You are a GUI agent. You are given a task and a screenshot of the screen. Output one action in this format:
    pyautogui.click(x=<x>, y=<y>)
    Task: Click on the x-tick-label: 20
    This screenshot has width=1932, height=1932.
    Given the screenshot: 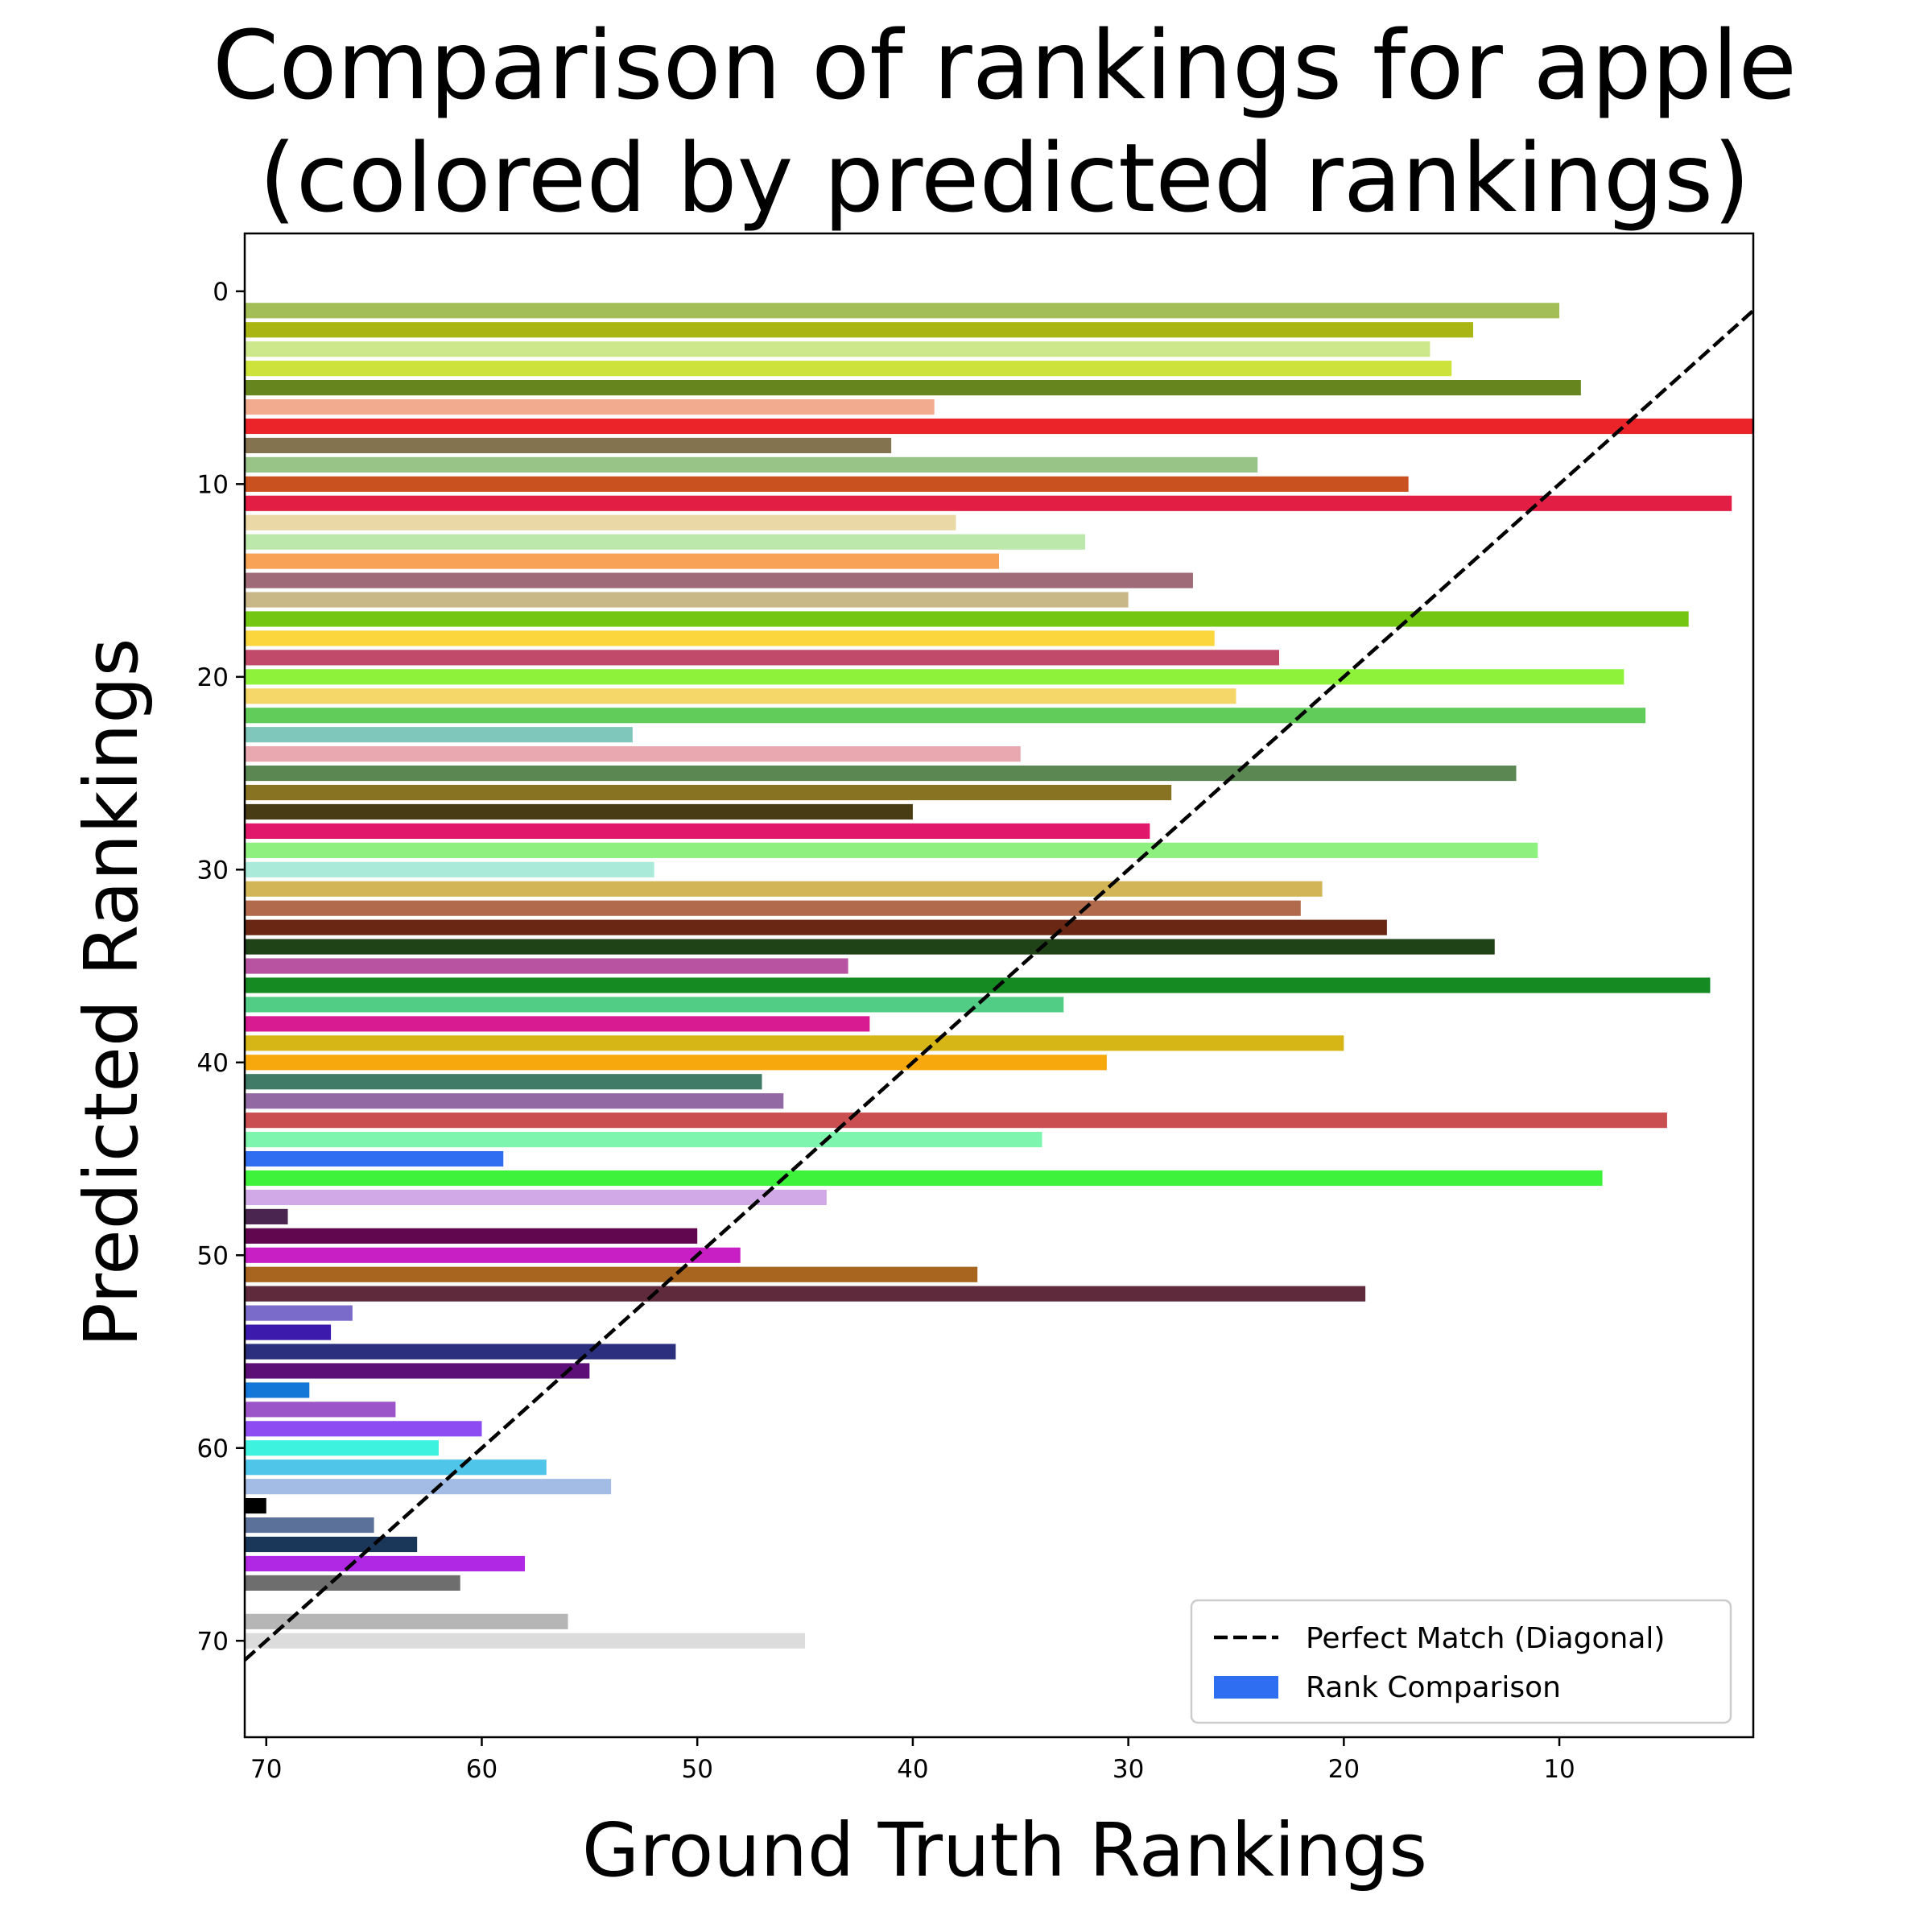 What is the action you would take?
    pyautogui.click(x=1344, y=1770)
    